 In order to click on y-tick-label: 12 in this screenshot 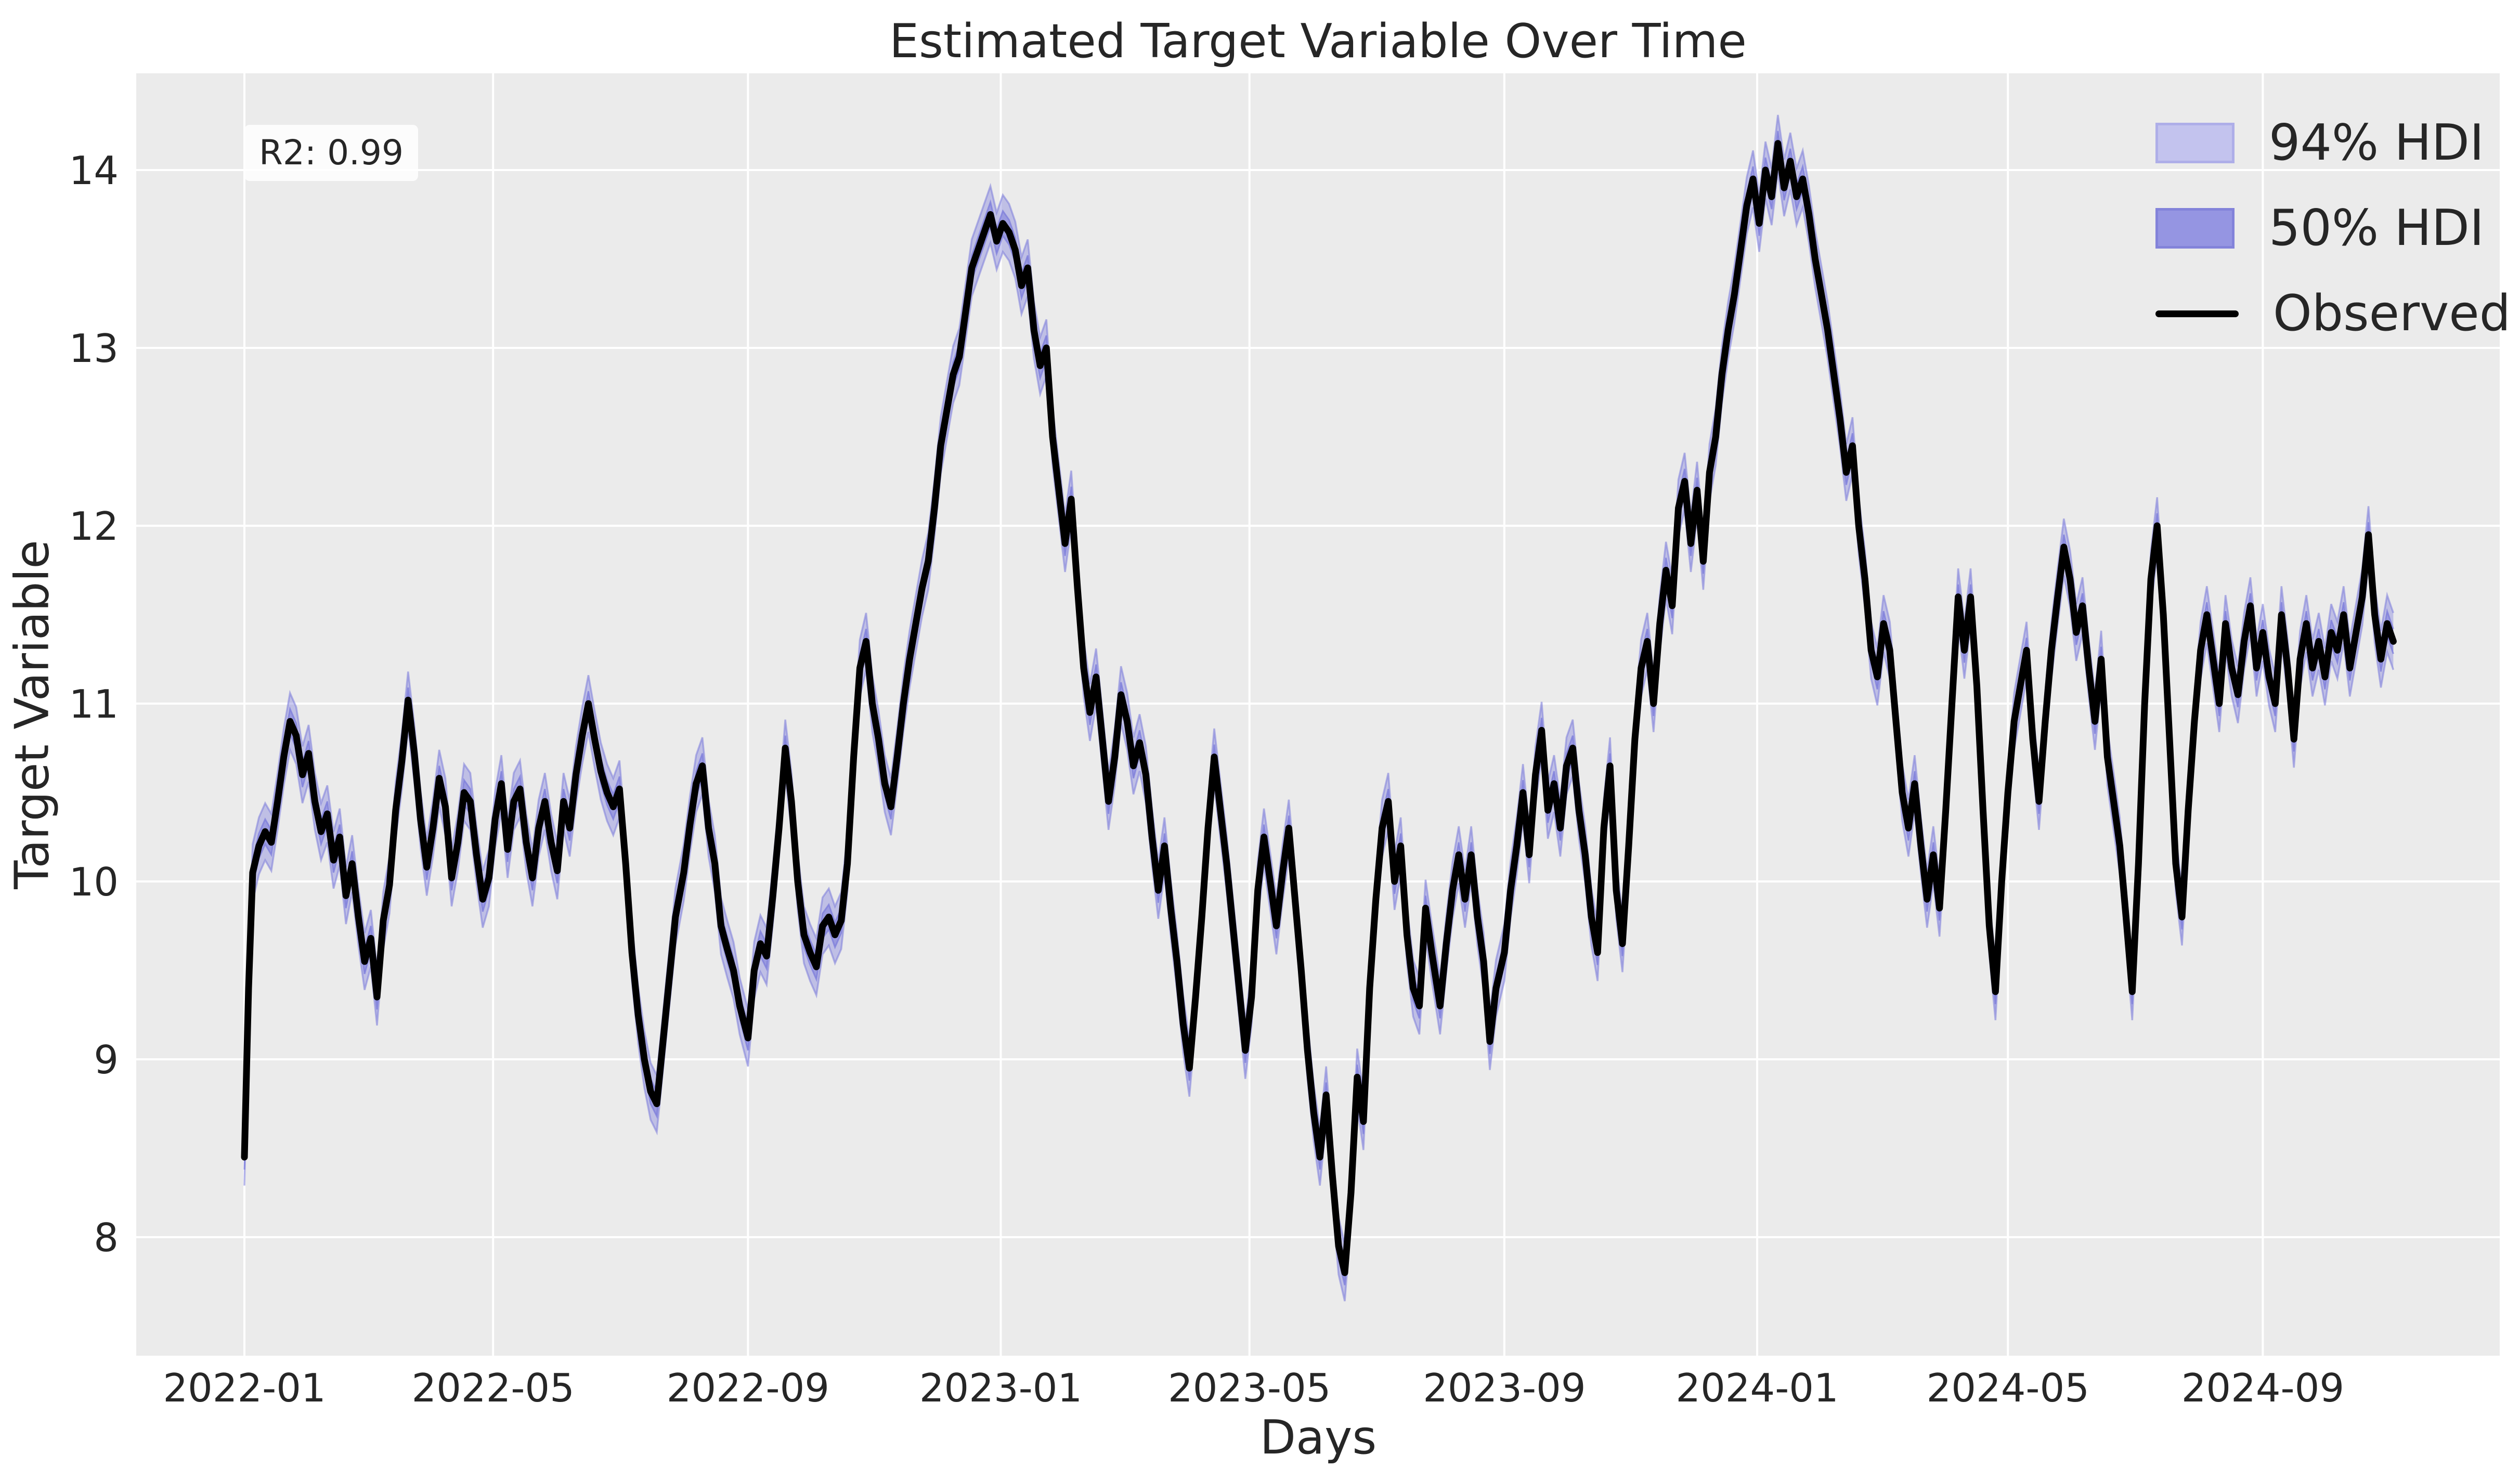, I will do `click(94, 526)`.